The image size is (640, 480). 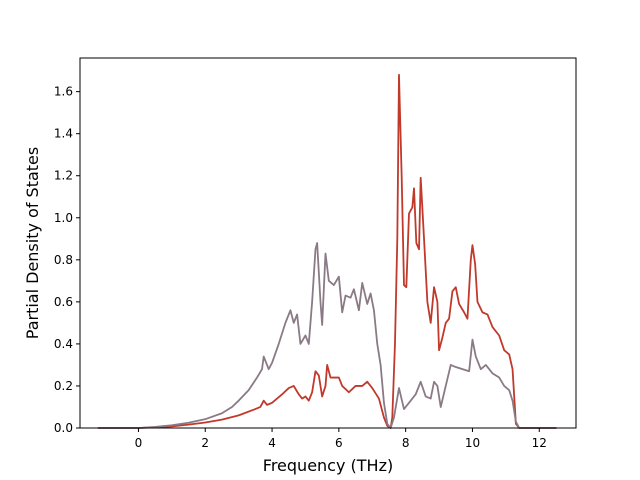 What do you see at coordinates (63, 260) in the screenshot?
I see `y-tick-label: 0.8` at bounding box center [63, 260].